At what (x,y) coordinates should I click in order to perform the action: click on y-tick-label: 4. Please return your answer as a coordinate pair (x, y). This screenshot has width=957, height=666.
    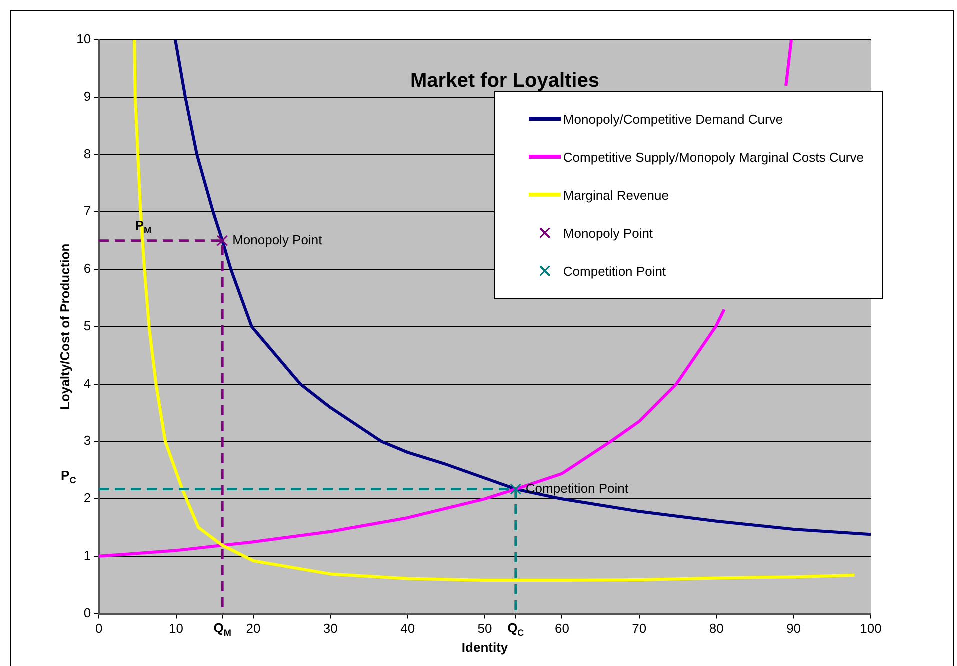
    Looking at the image, I should click on (88, 383).